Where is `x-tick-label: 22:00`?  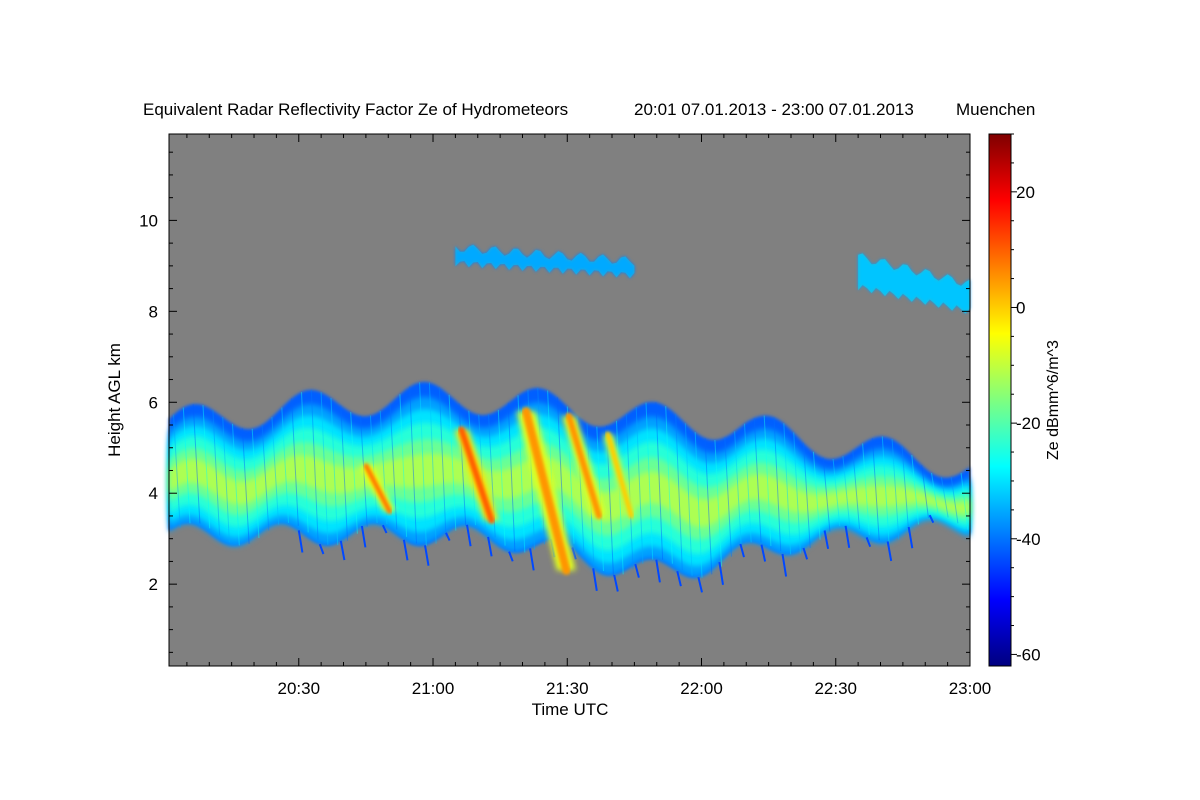
x-tick-label: 22:00 is located at coordinates (701, 688).